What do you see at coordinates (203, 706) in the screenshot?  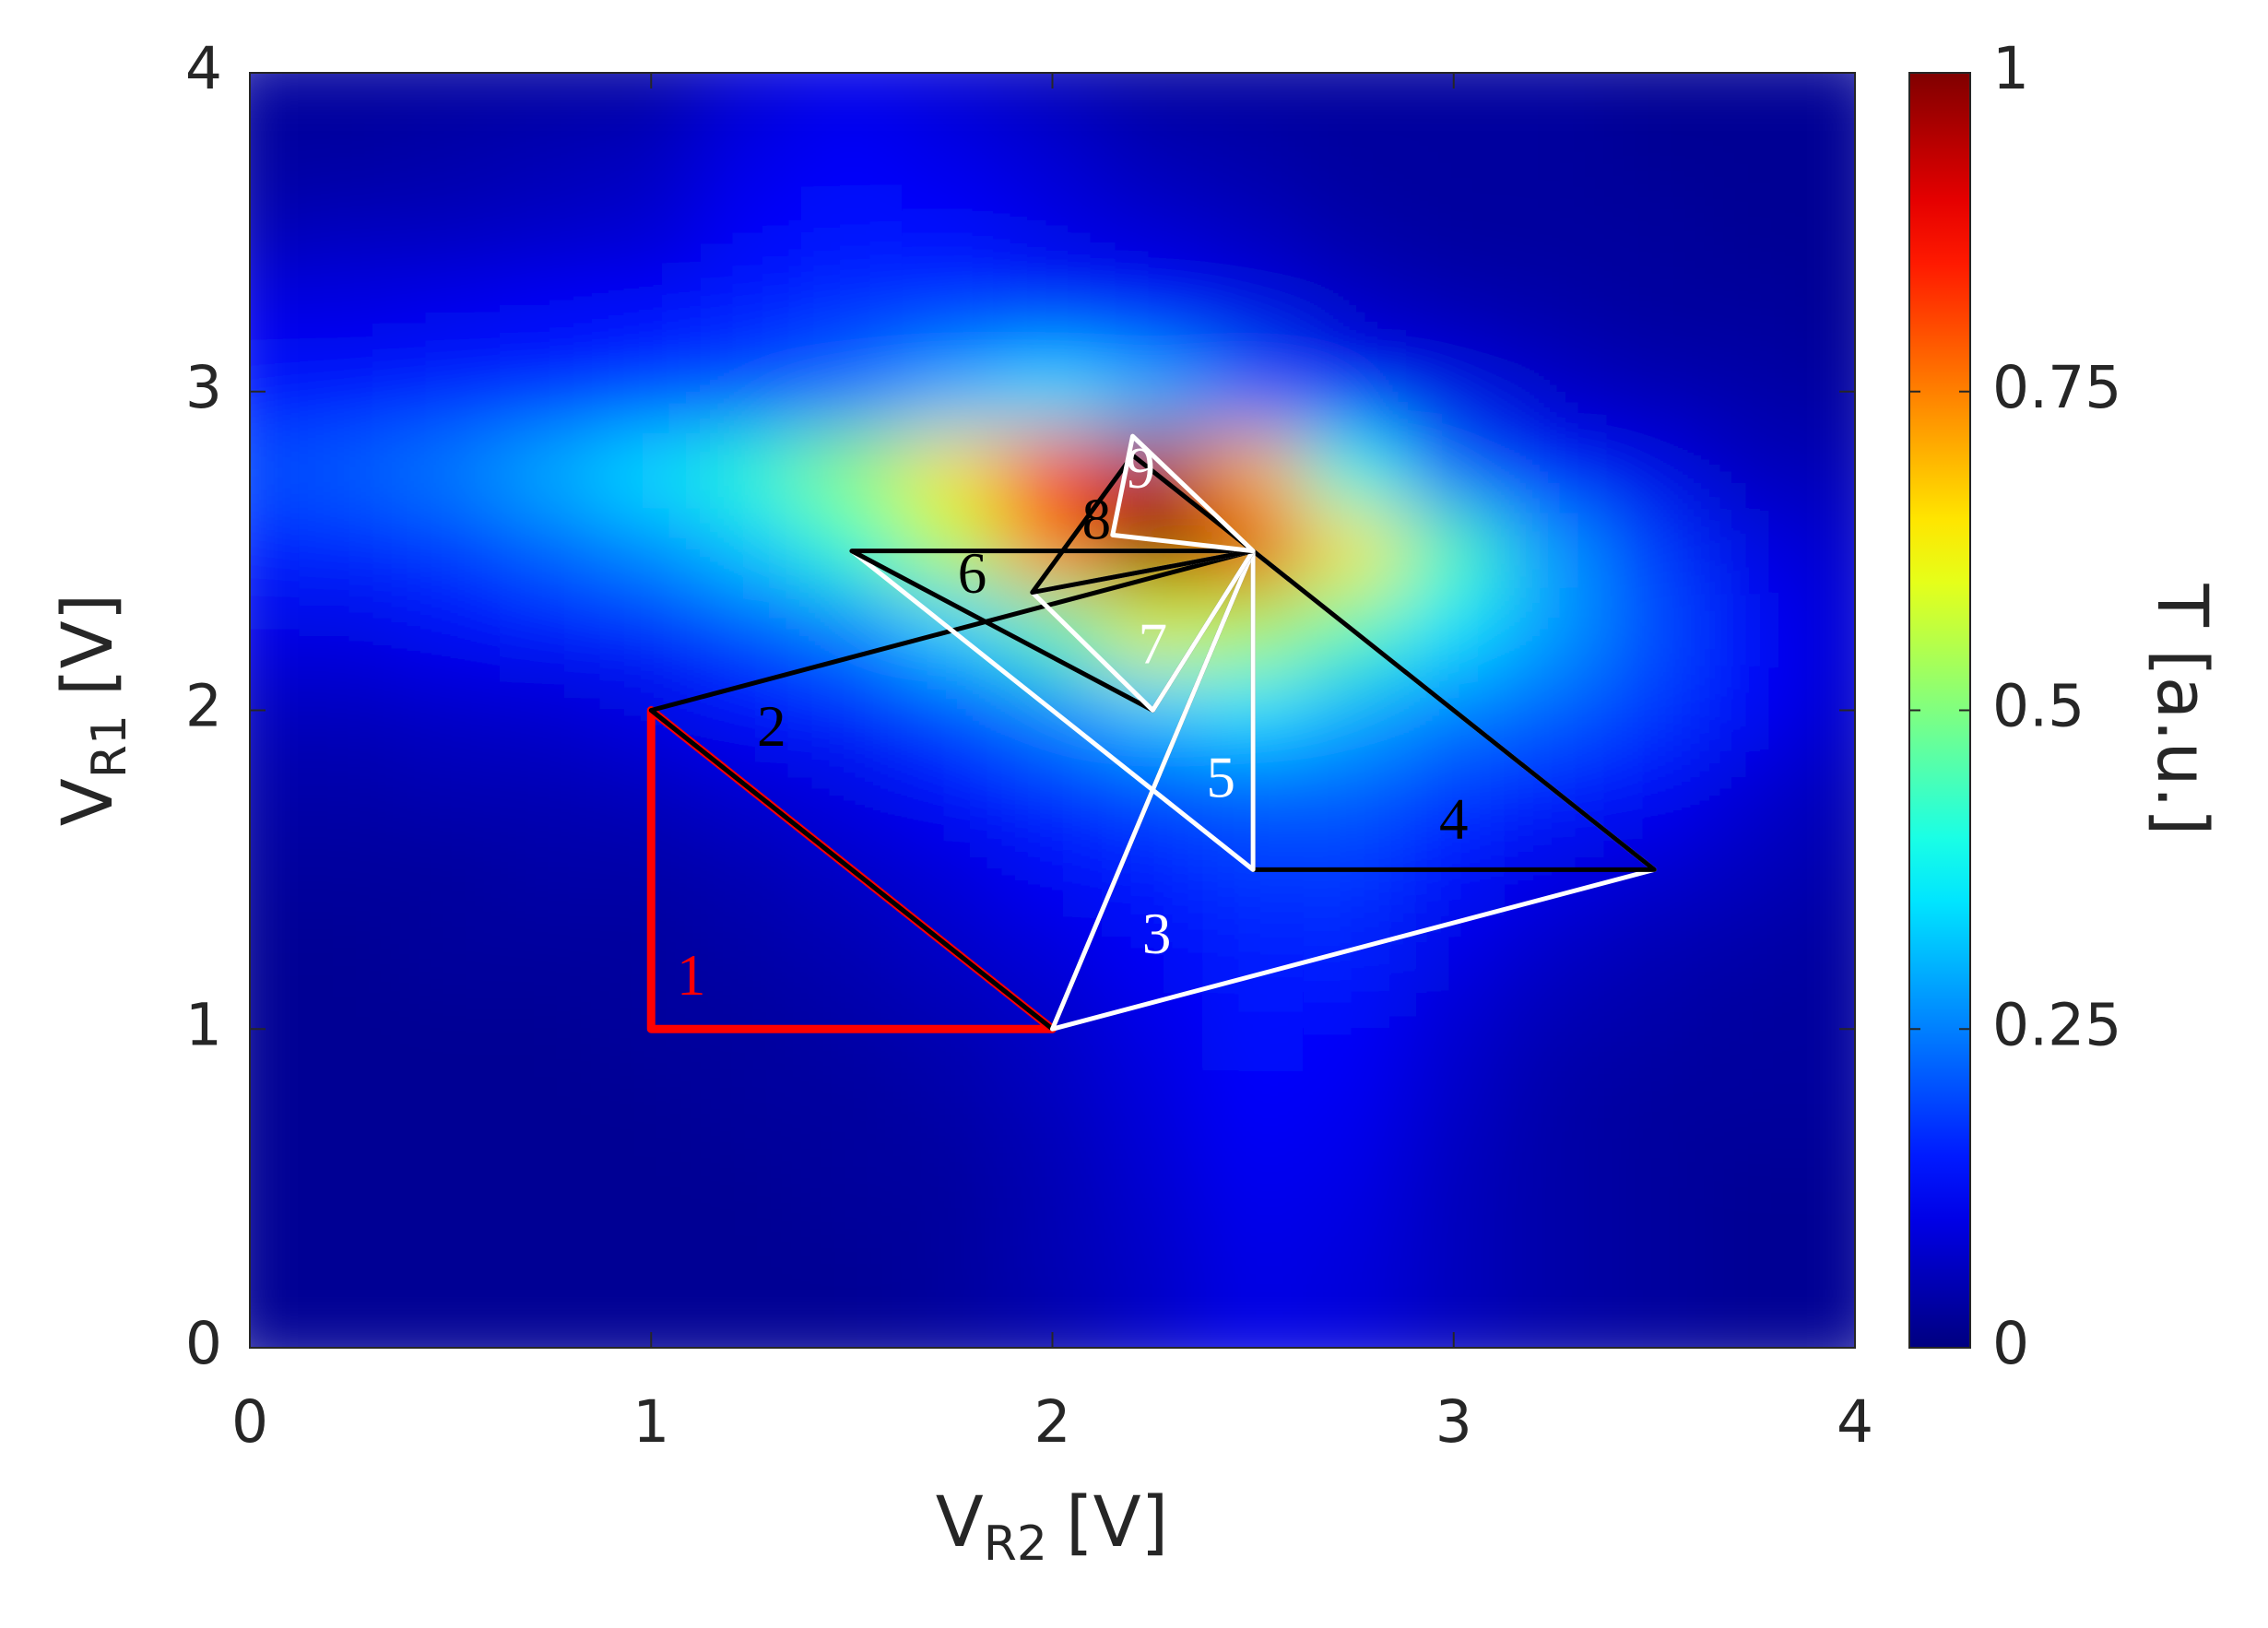 I see `y-tick-label: 2` at bounding box center [203, 706].